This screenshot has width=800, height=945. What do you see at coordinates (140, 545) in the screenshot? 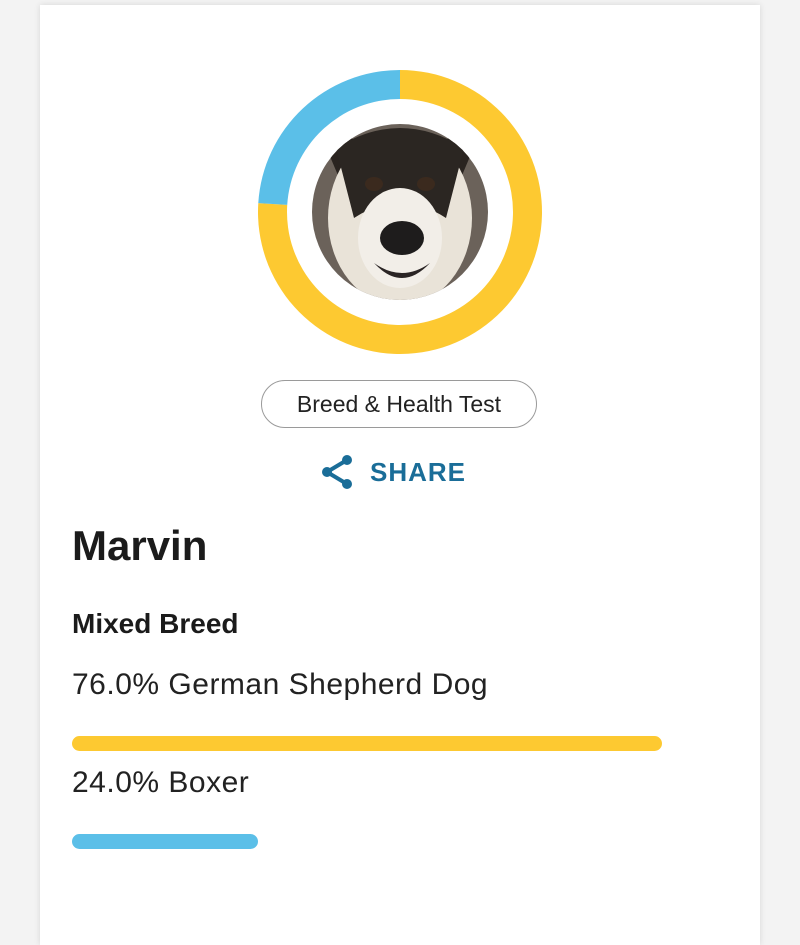
I see `dog-name: Marvin` at bounding box center [140, 545].